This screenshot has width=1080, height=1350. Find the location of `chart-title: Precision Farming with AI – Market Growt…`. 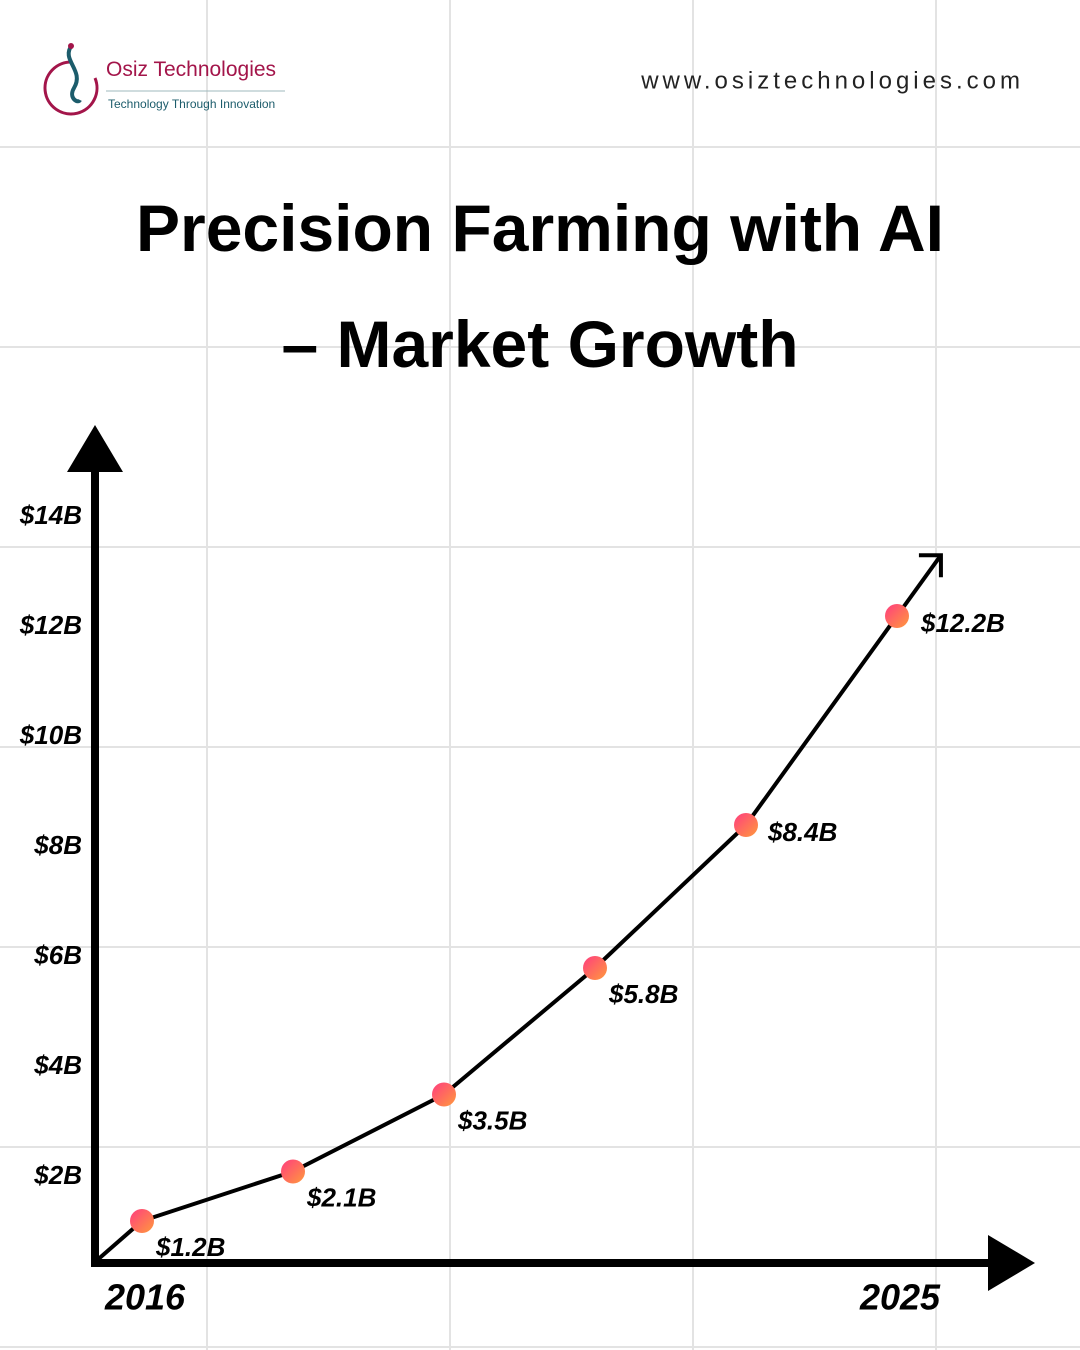

chart-title: Precision Farming with AI – Market Growt… is located at coordinates (540, 286).